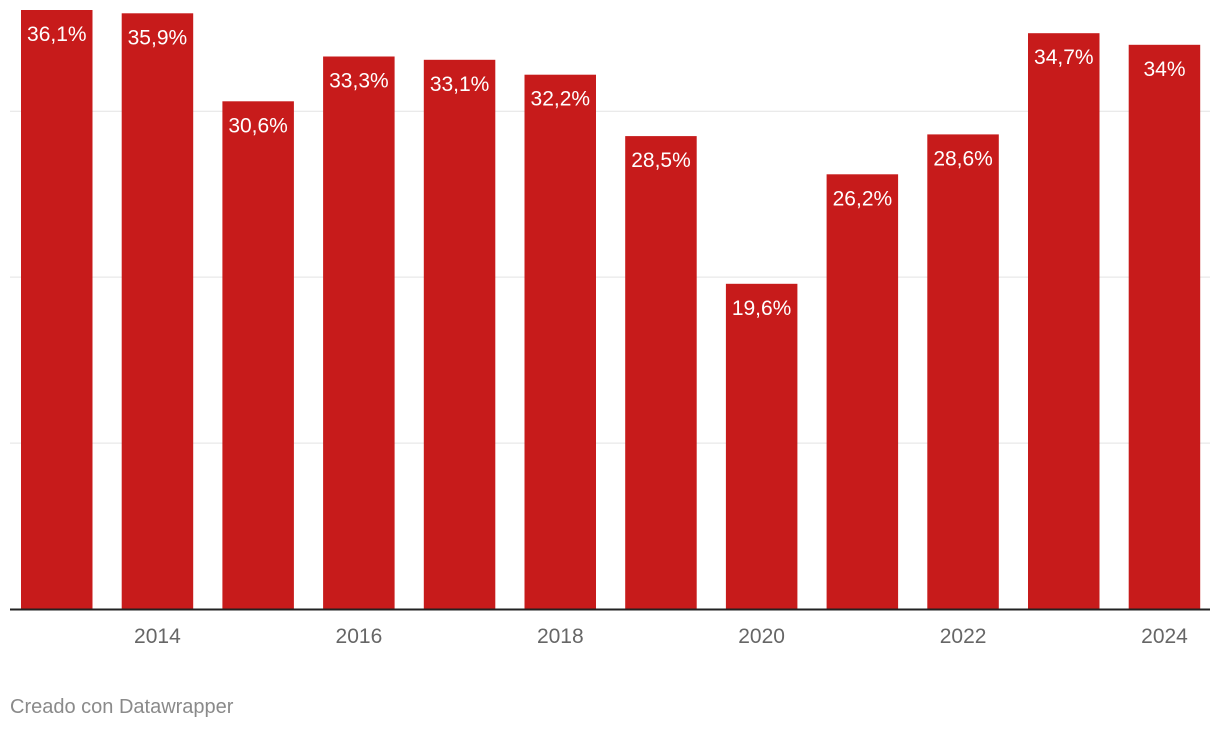  Describe the element at coordinates (761, 636) in the screenshot. I see `x-tick-label-2020: 2020` at that location.